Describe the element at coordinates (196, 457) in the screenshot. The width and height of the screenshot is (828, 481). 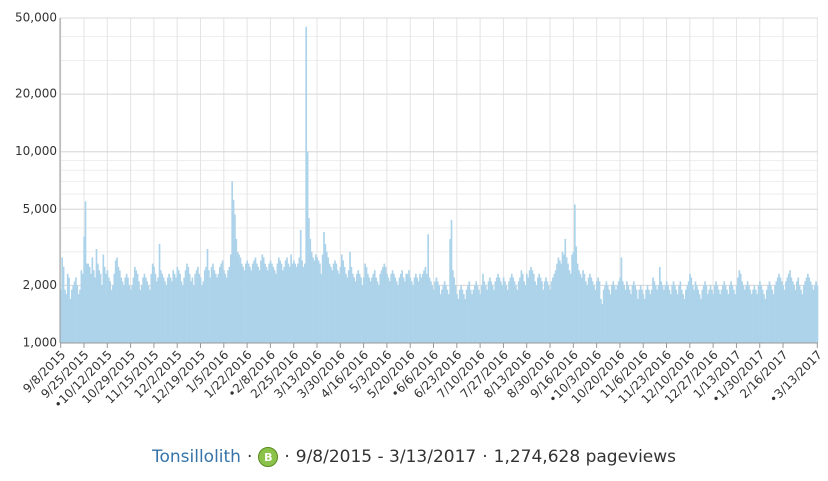
I see `article-link: Tonsillolith` at that location.